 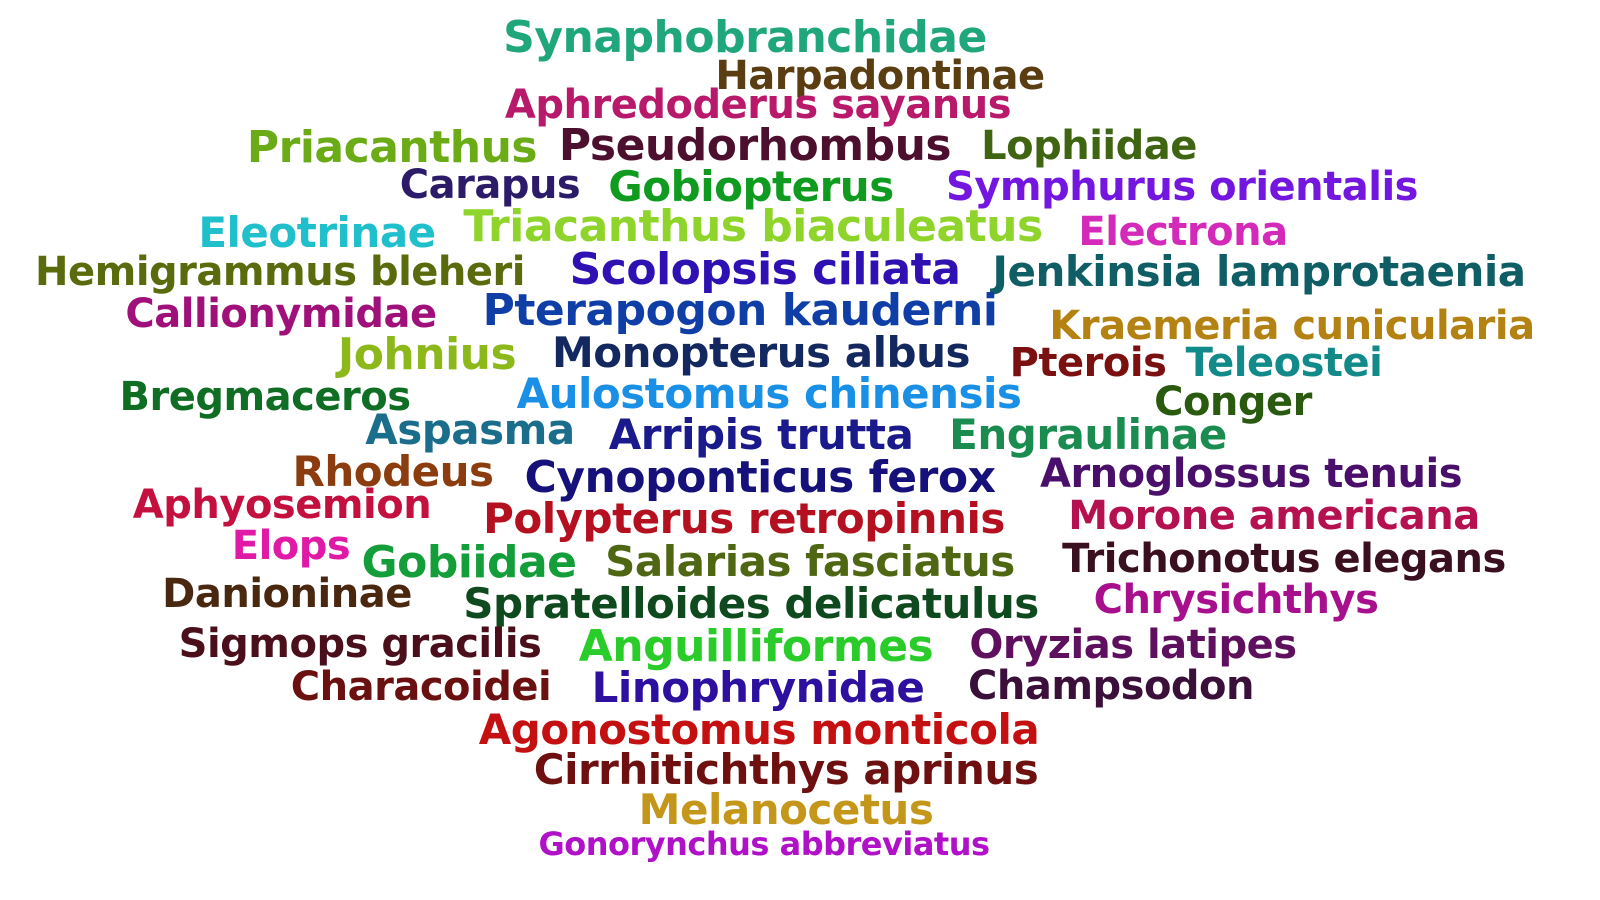 I want to click on cloud-word: Symphurus orientalis, so click(x=1182, y=187).